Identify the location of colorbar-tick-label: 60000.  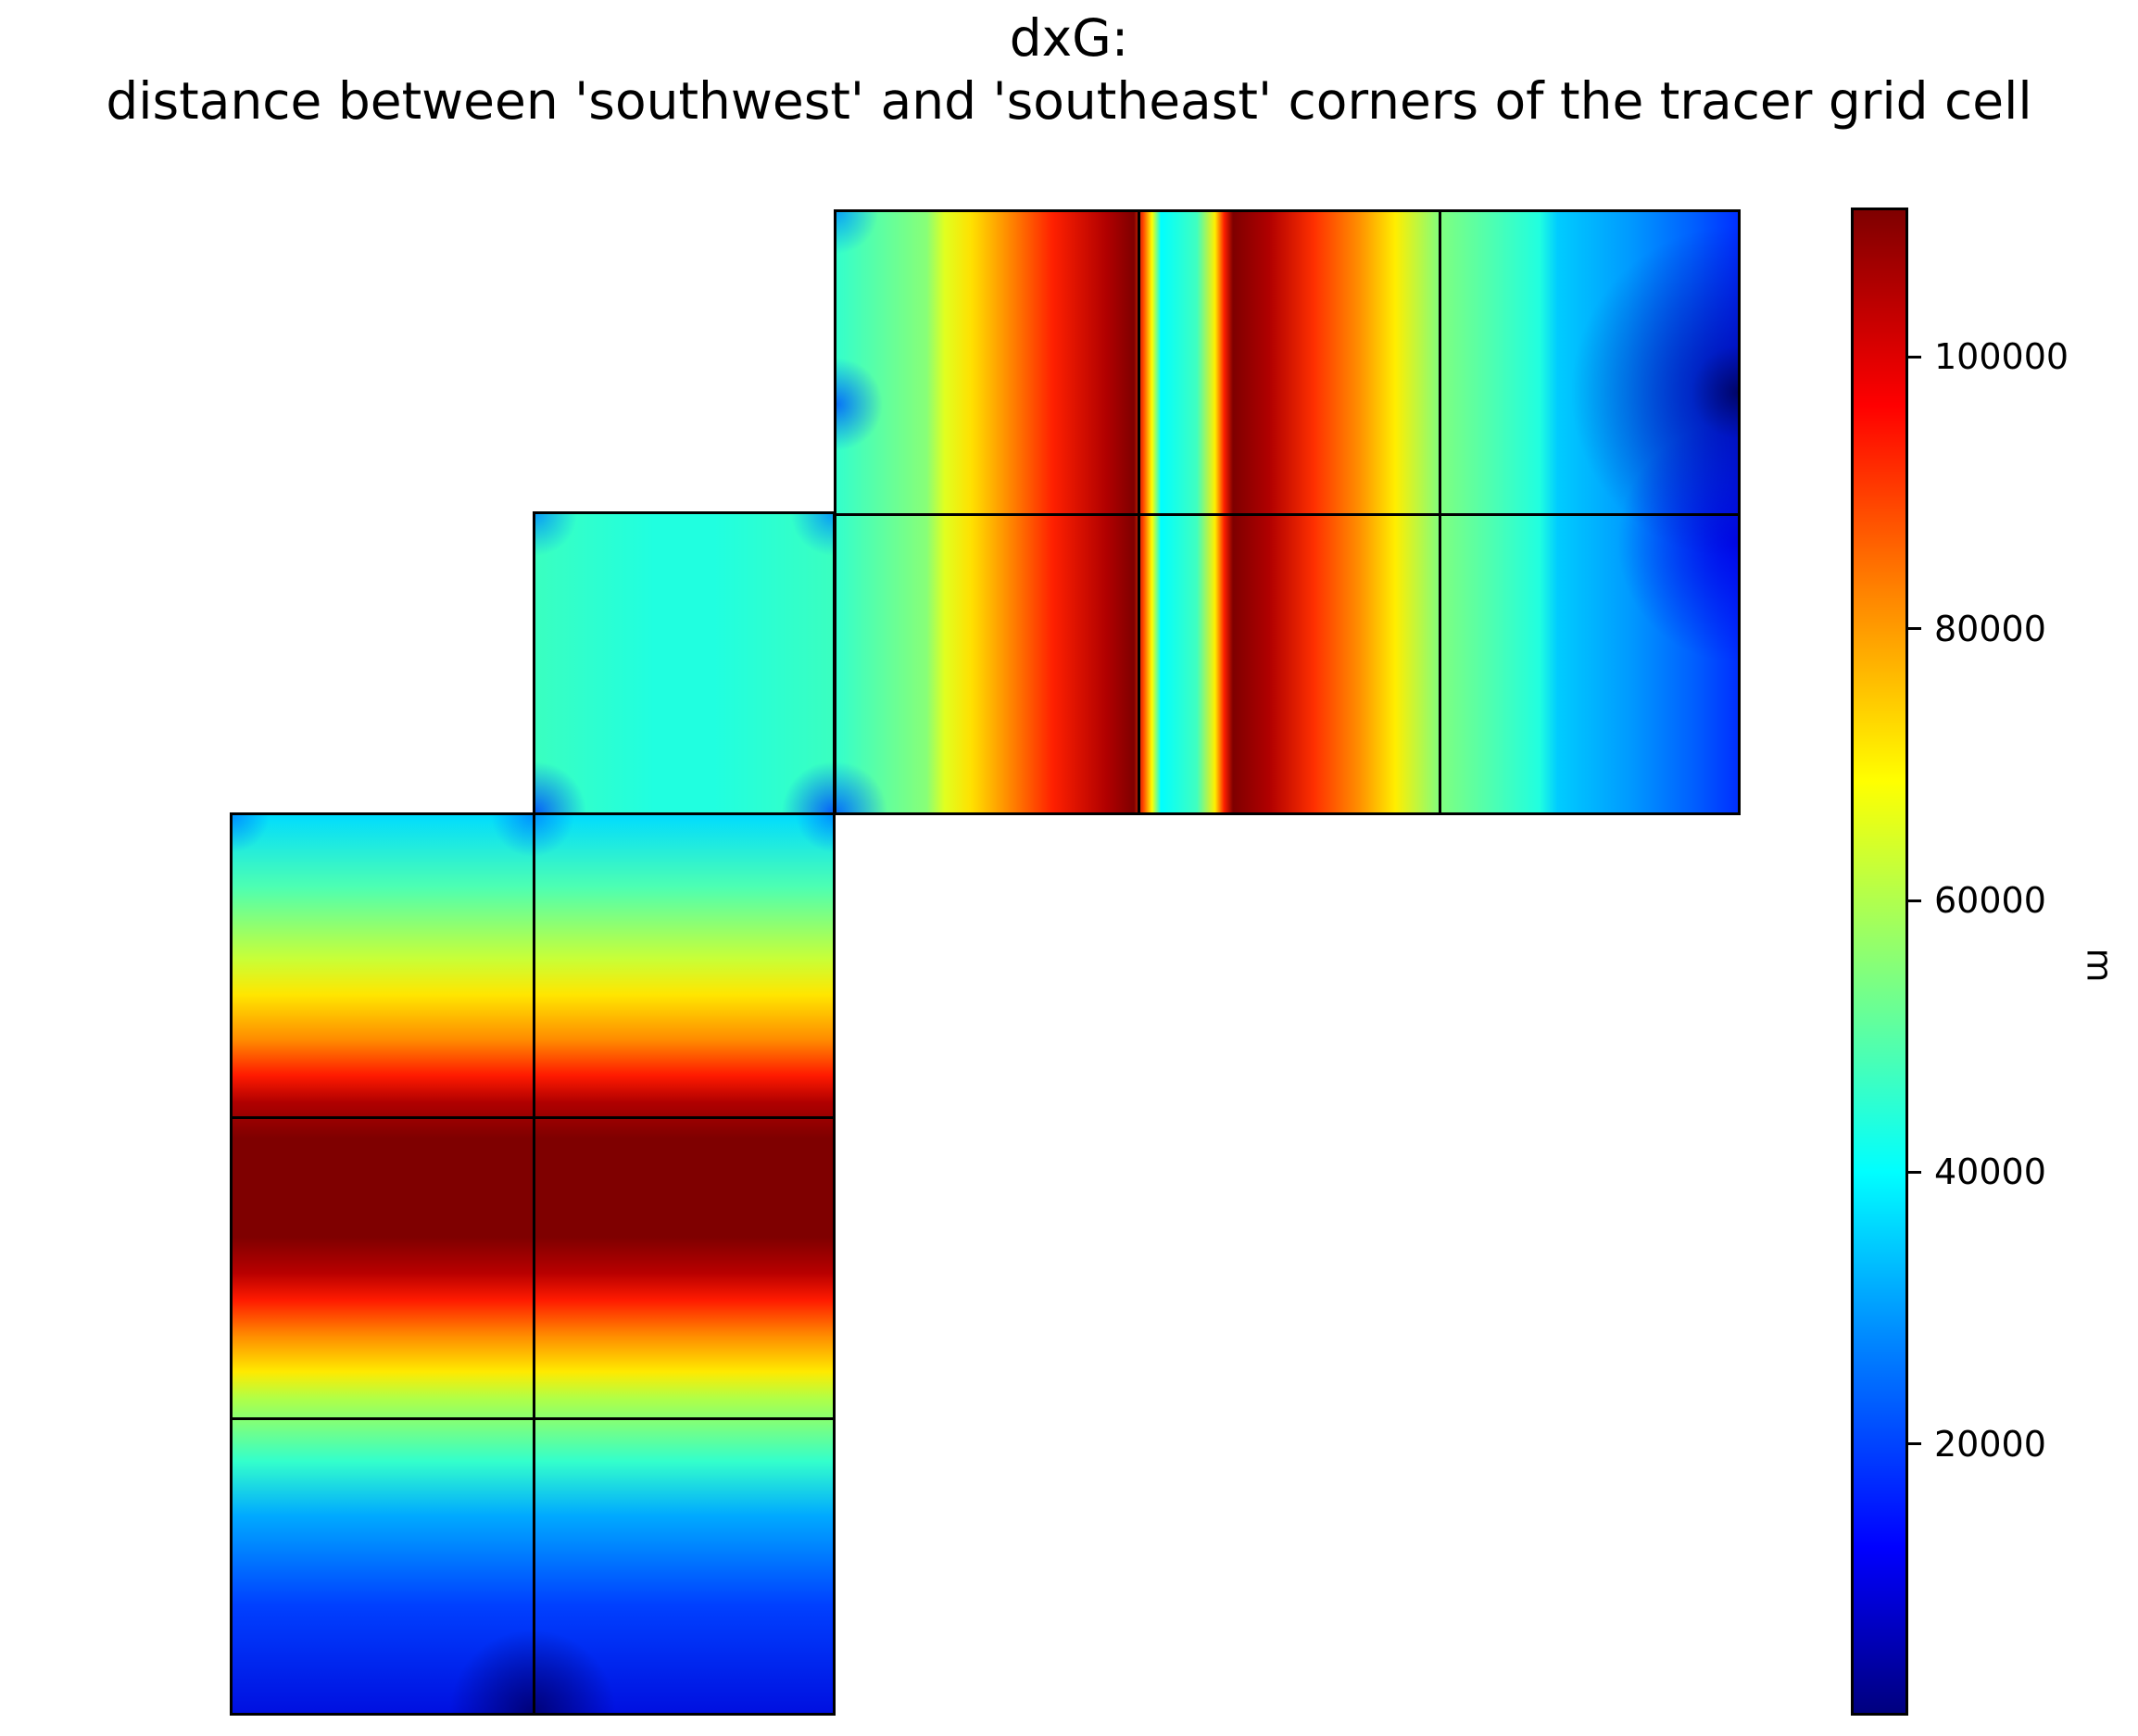
(1990, 900).